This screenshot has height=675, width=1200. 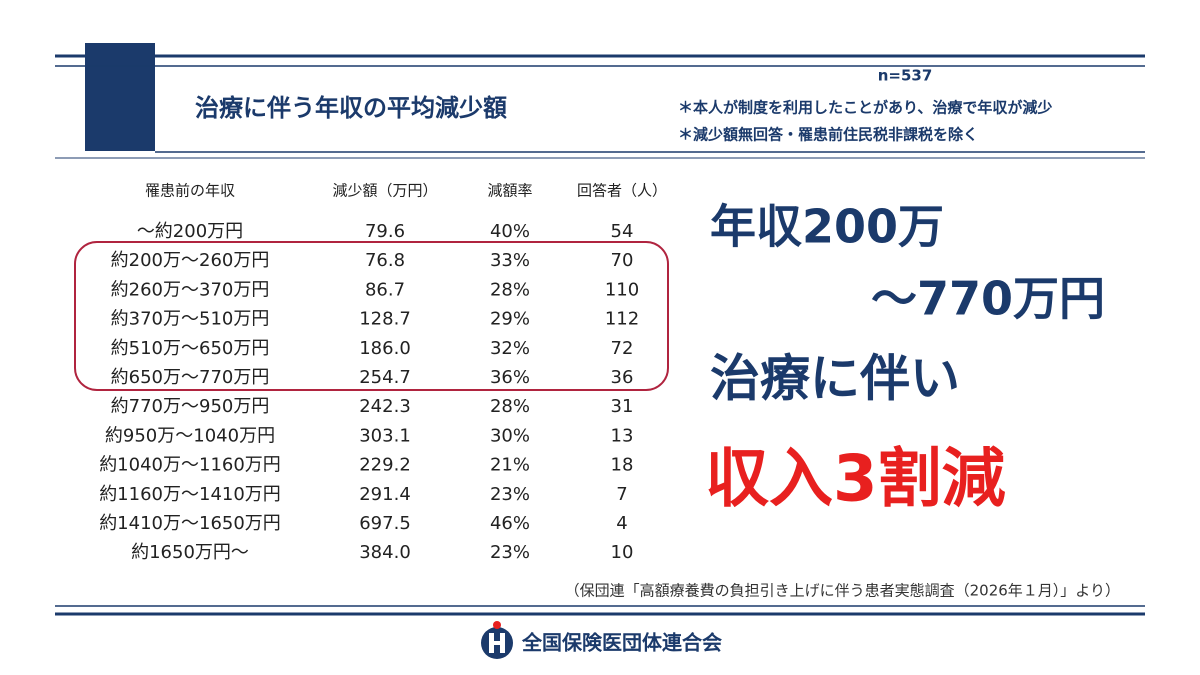 I want to click on table-cell: 229.2, so click(x=385, y=465).